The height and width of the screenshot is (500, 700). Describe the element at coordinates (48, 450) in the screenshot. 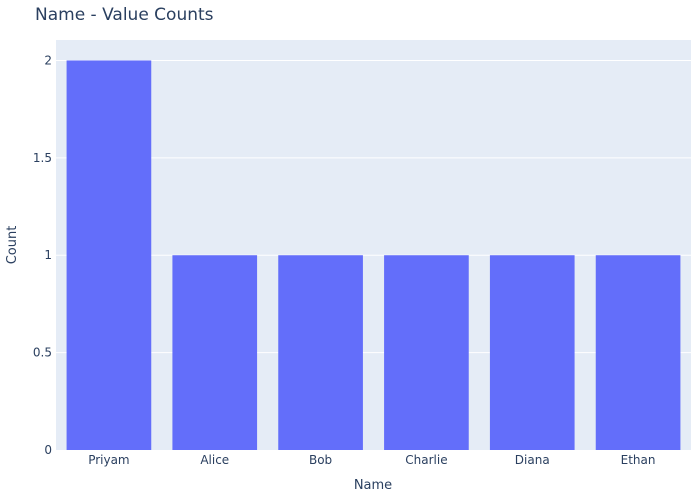

I see `y-tick-label: 0` at that location.